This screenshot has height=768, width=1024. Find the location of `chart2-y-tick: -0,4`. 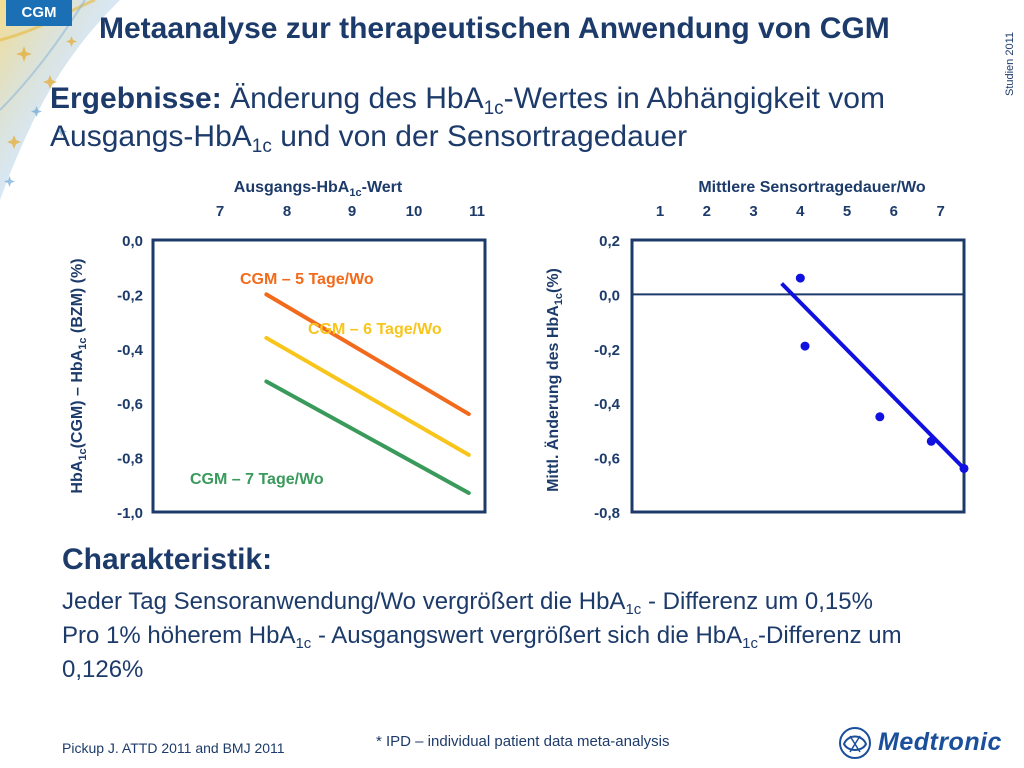

chart2-y-tick: -0,4 is located at coordinates (607, 404).